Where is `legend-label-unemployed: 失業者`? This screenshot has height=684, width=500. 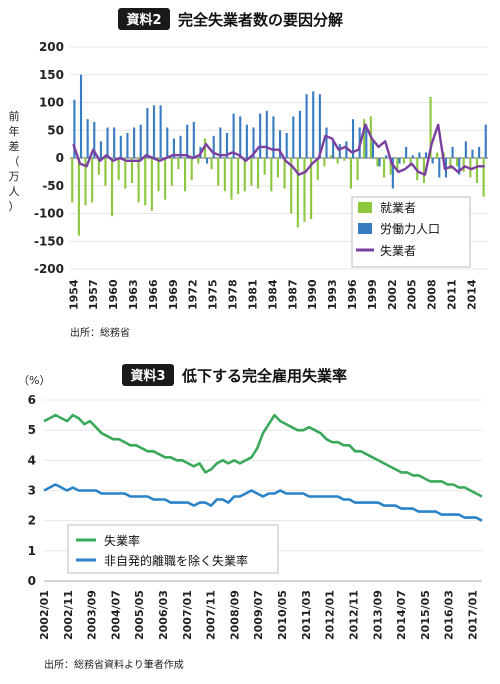 legend-label-unemployed: 失業者 is located at coordinates (398, 250).